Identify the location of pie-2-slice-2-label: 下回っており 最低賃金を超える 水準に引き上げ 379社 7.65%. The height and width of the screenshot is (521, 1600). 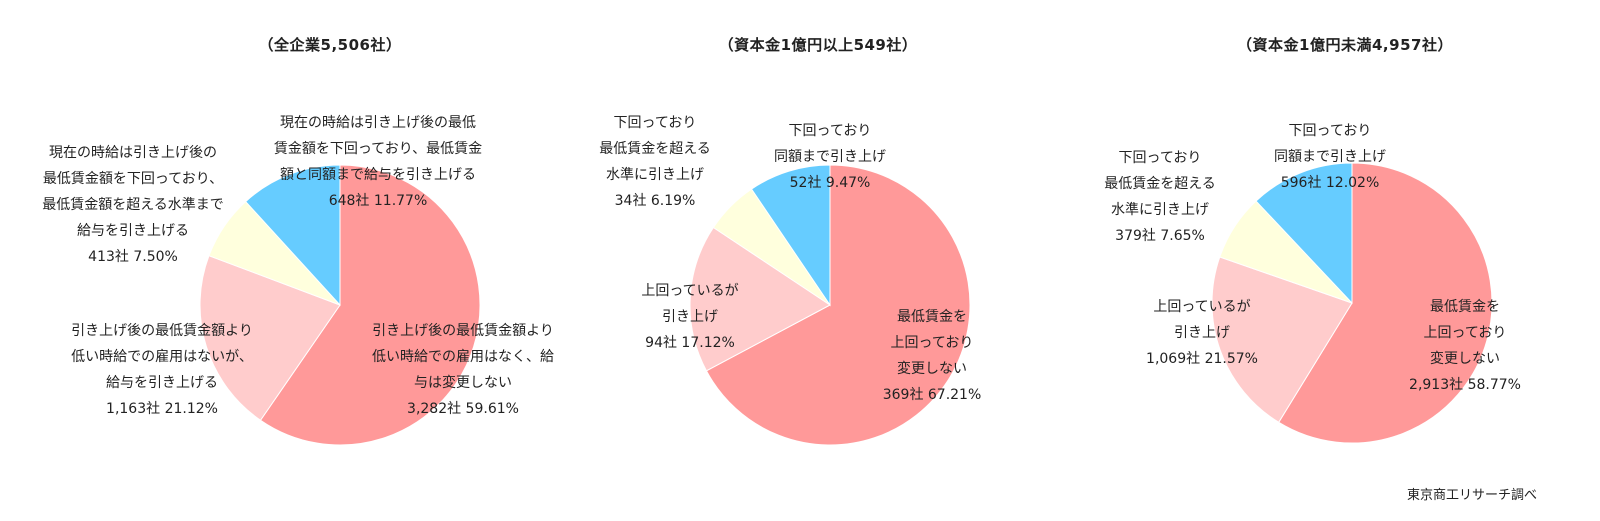
(1160, 197).